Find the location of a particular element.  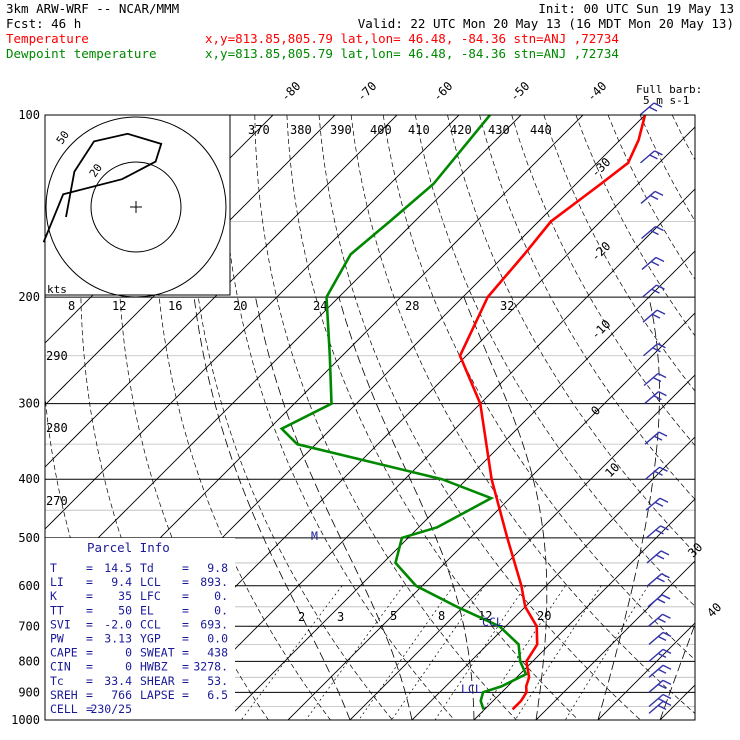

parcel-param-value: 50 is located at coordinates (125, 610).